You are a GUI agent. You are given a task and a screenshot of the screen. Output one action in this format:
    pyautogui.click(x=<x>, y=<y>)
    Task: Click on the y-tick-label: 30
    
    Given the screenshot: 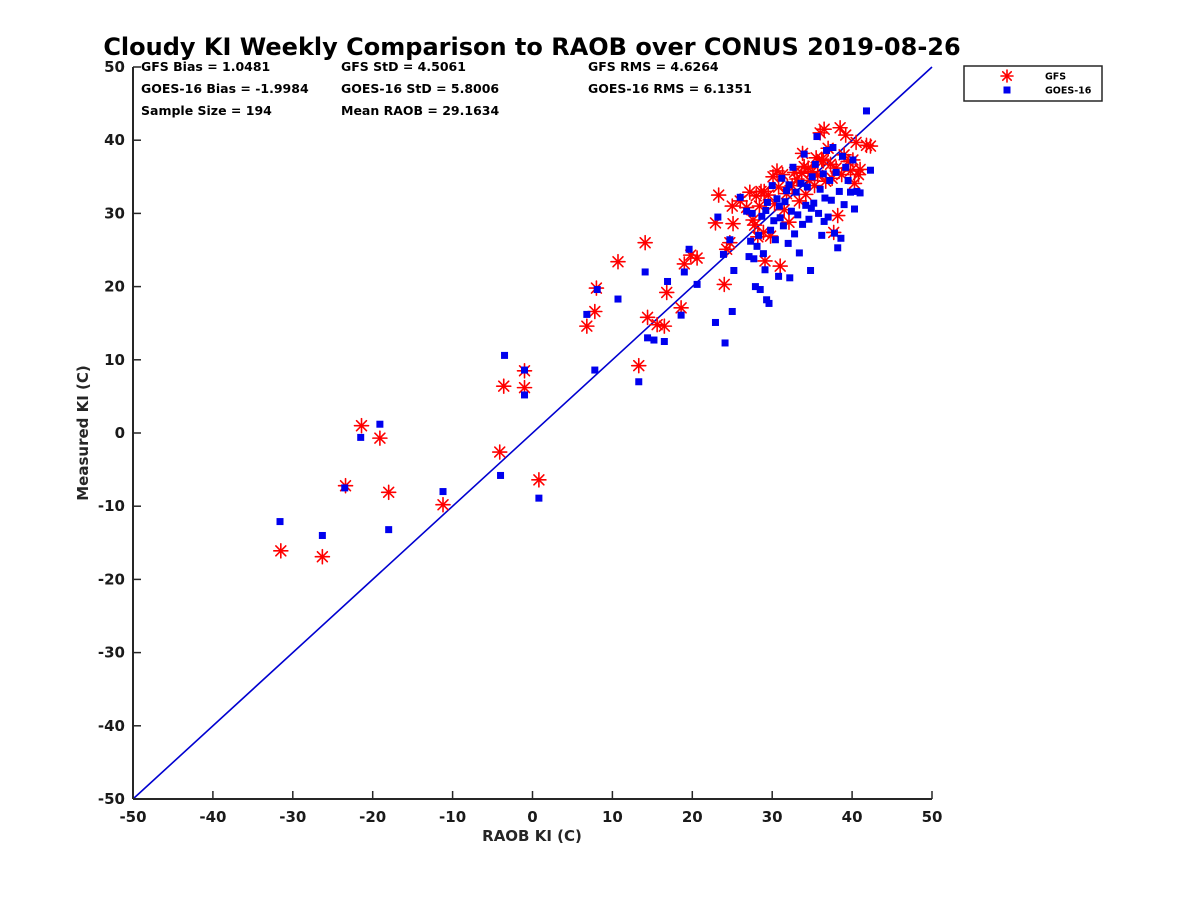 What is the action you would take?
    pyautogui.click(x=114, y=213)
    